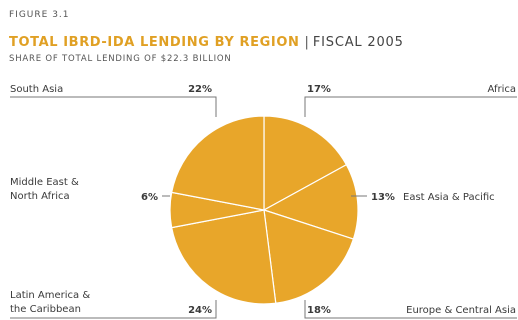  I want to click on slice-label-middle-east-and-north-africa-line-1: Middle East &, so click(44, 182).